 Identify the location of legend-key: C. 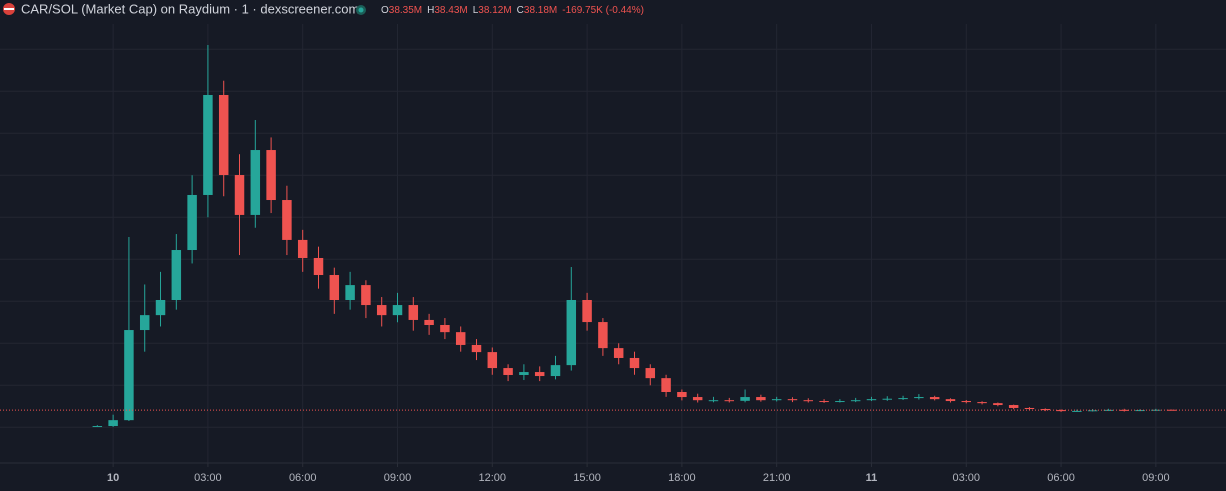
(520, 10).